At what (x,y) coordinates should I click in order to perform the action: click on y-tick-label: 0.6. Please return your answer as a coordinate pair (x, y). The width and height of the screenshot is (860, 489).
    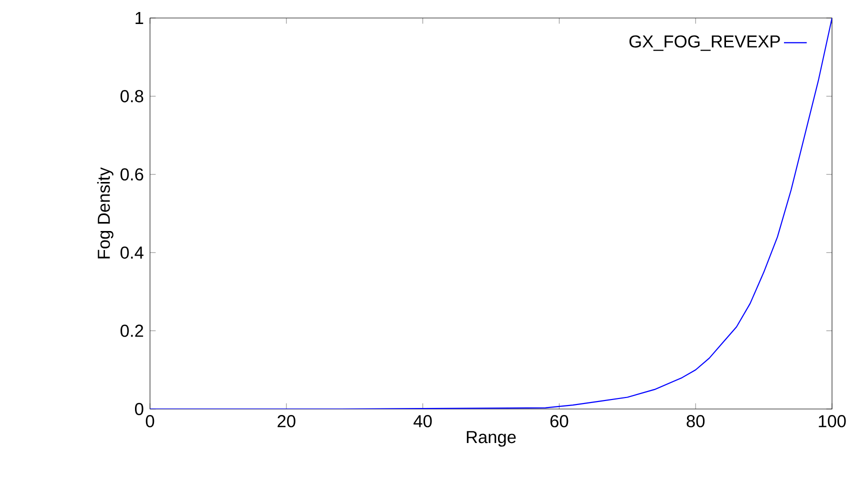
    Looking at the image, I should click on (132, 174).